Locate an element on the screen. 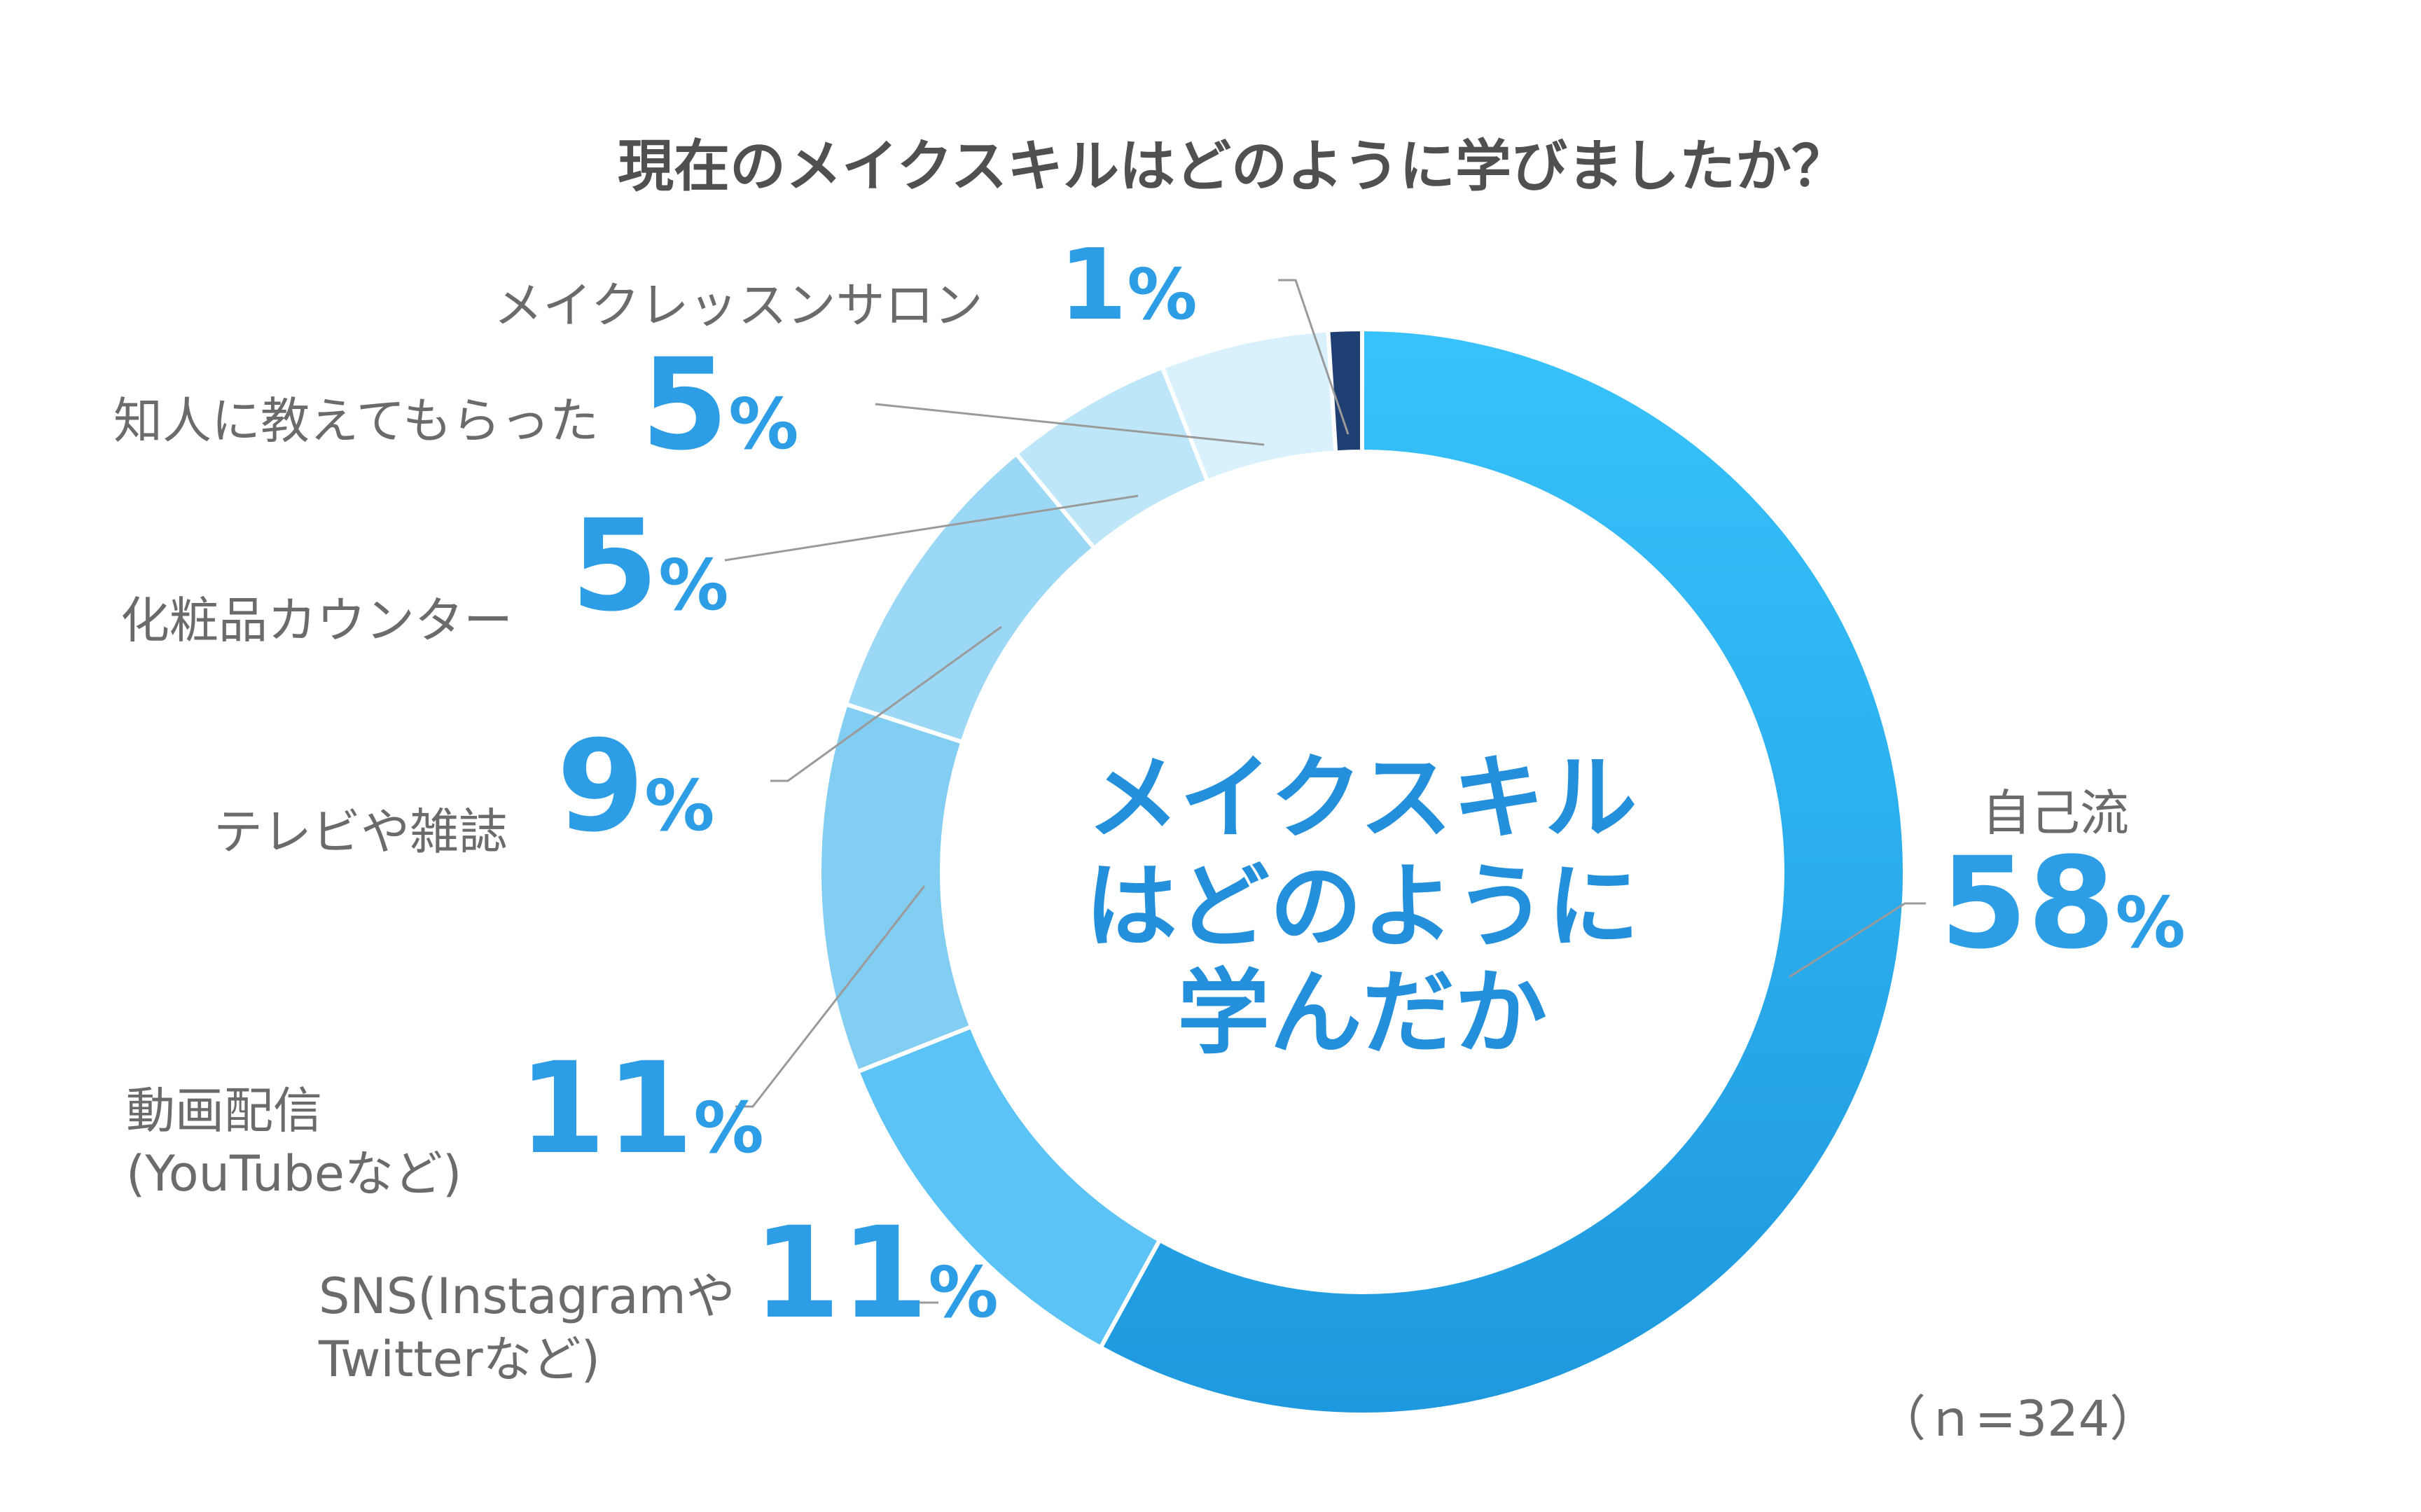 Image resolution: width=2421 pixels, height=1512 pixels. center-label-line2: はどのように is located at coordinates (1362, 907).